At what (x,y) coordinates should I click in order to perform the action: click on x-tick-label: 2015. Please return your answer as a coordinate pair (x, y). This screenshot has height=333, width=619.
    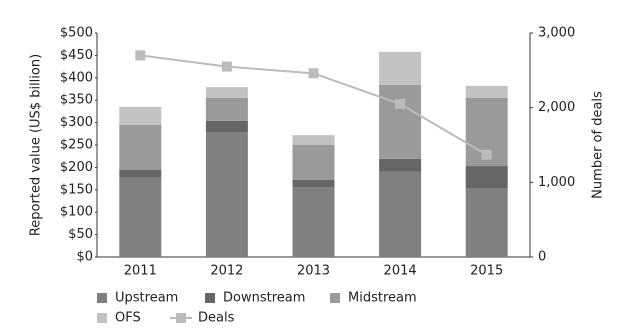
    Looking at the image, I should click on (486, 271).